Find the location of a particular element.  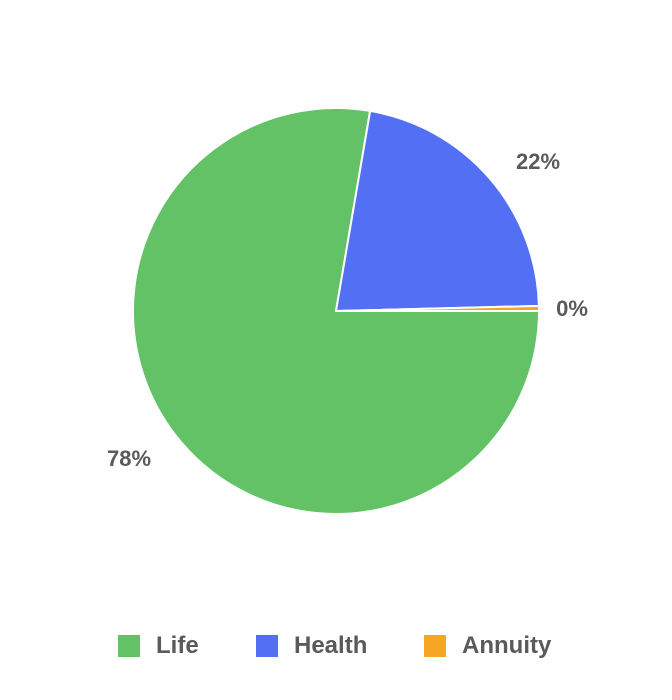

legend: Life Health Annuity is located at coordinates (336, 646).